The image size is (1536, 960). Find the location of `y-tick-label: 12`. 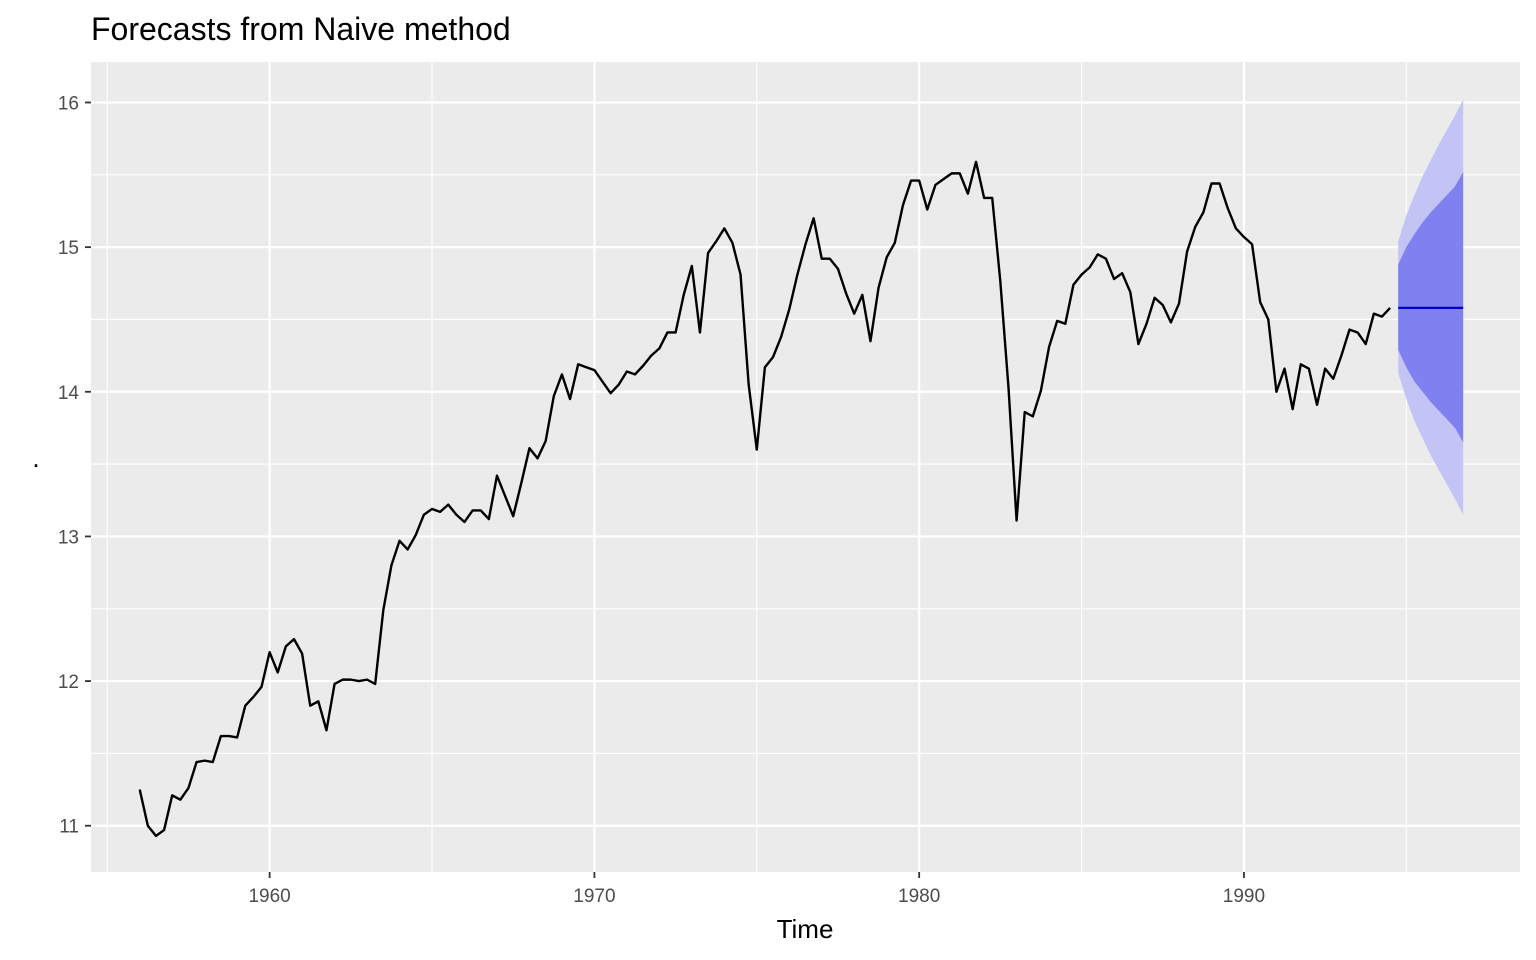

y-tick-label: 12 is located at coordinates (68, 682).